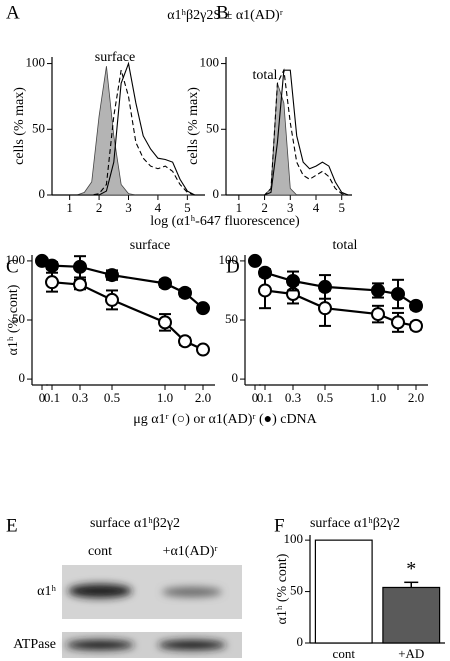 This screenshot has width=450, height=661. Describe the element at coordinates (279, 525) in the screenshot. I see `panel-letter: F` at that location.